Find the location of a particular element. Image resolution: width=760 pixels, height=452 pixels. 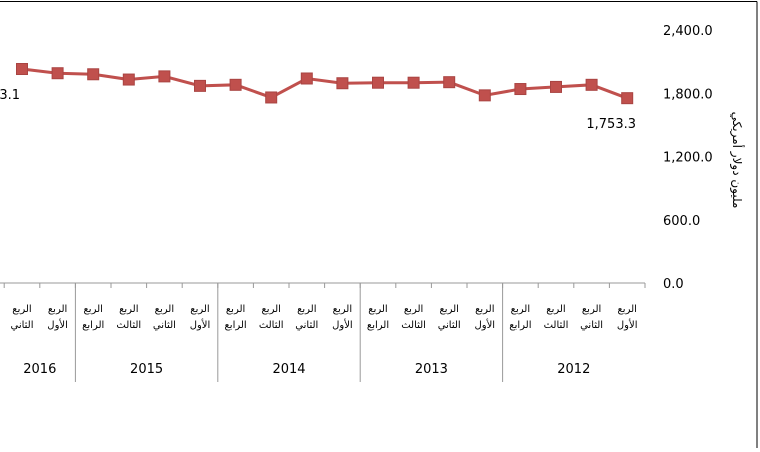

y-tick-label: 600.0 is located at coordinates (681, 221).